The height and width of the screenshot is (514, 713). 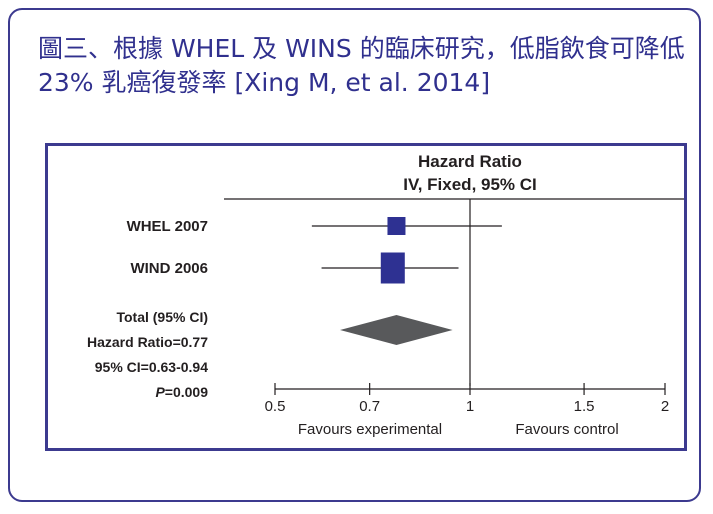 I want to click on x-tick-label: 2, so click(x=665, y=406).